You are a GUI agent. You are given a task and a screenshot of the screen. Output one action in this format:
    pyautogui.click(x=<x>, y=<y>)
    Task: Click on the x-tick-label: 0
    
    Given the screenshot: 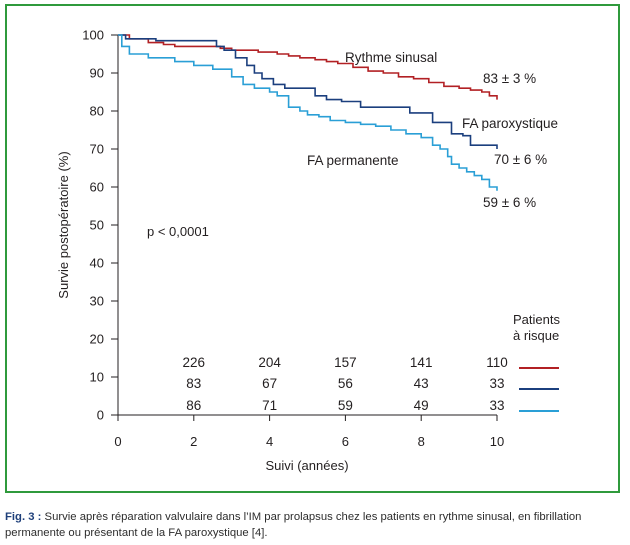 What is the action you would take?
    pyautogui.click(x=117, y=441)
    